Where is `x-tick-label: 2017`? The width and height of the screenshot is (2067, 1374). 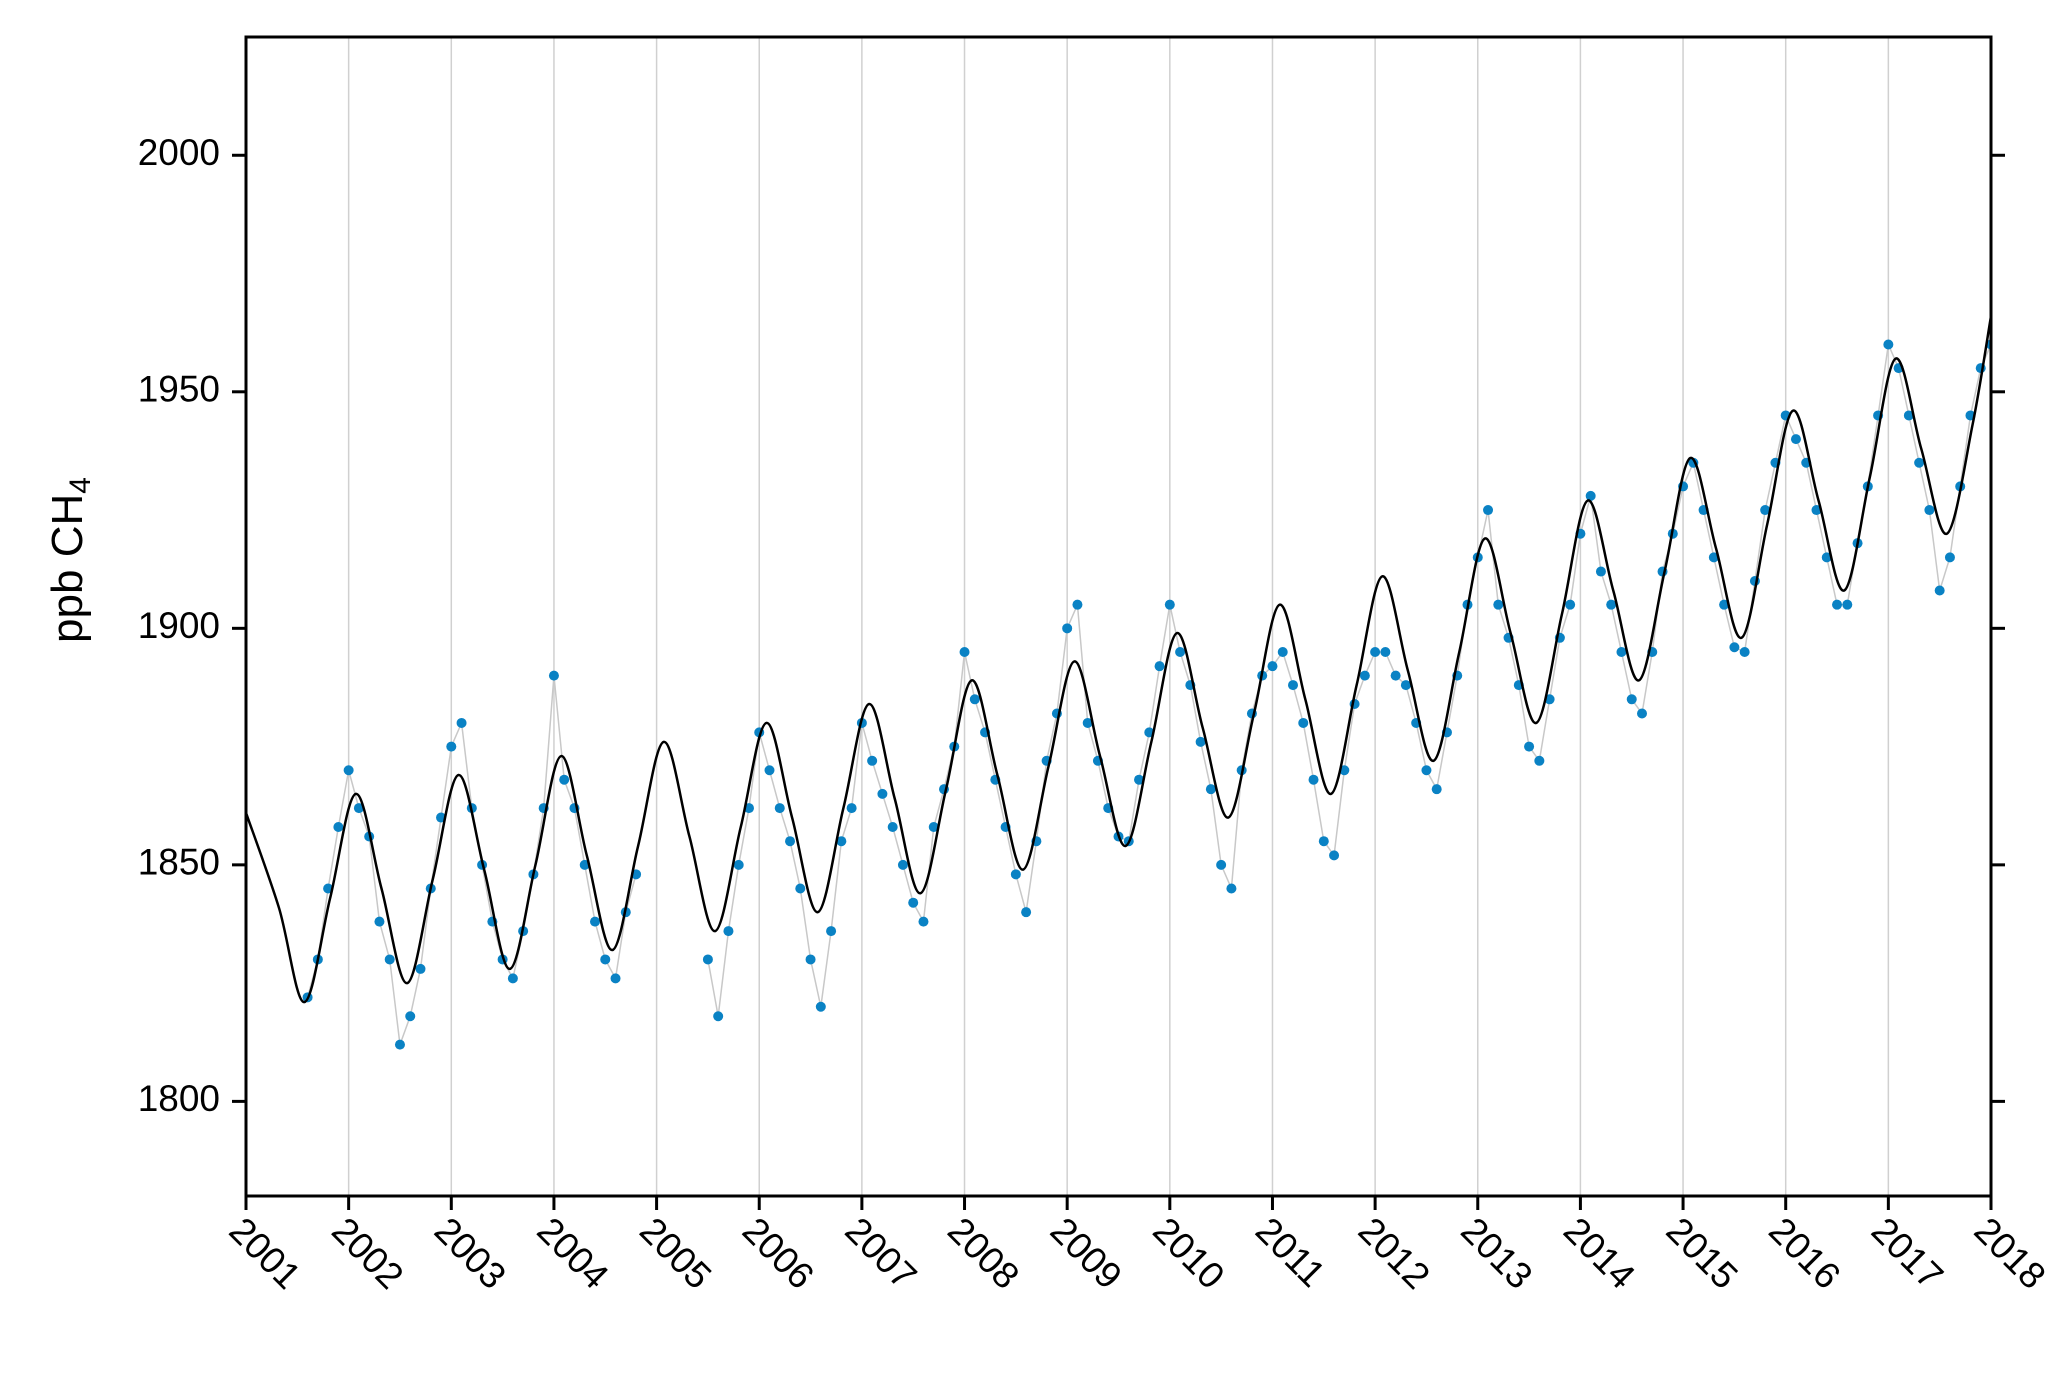 x-tick-label: 2017 is located at coordinates (1907, 1253).